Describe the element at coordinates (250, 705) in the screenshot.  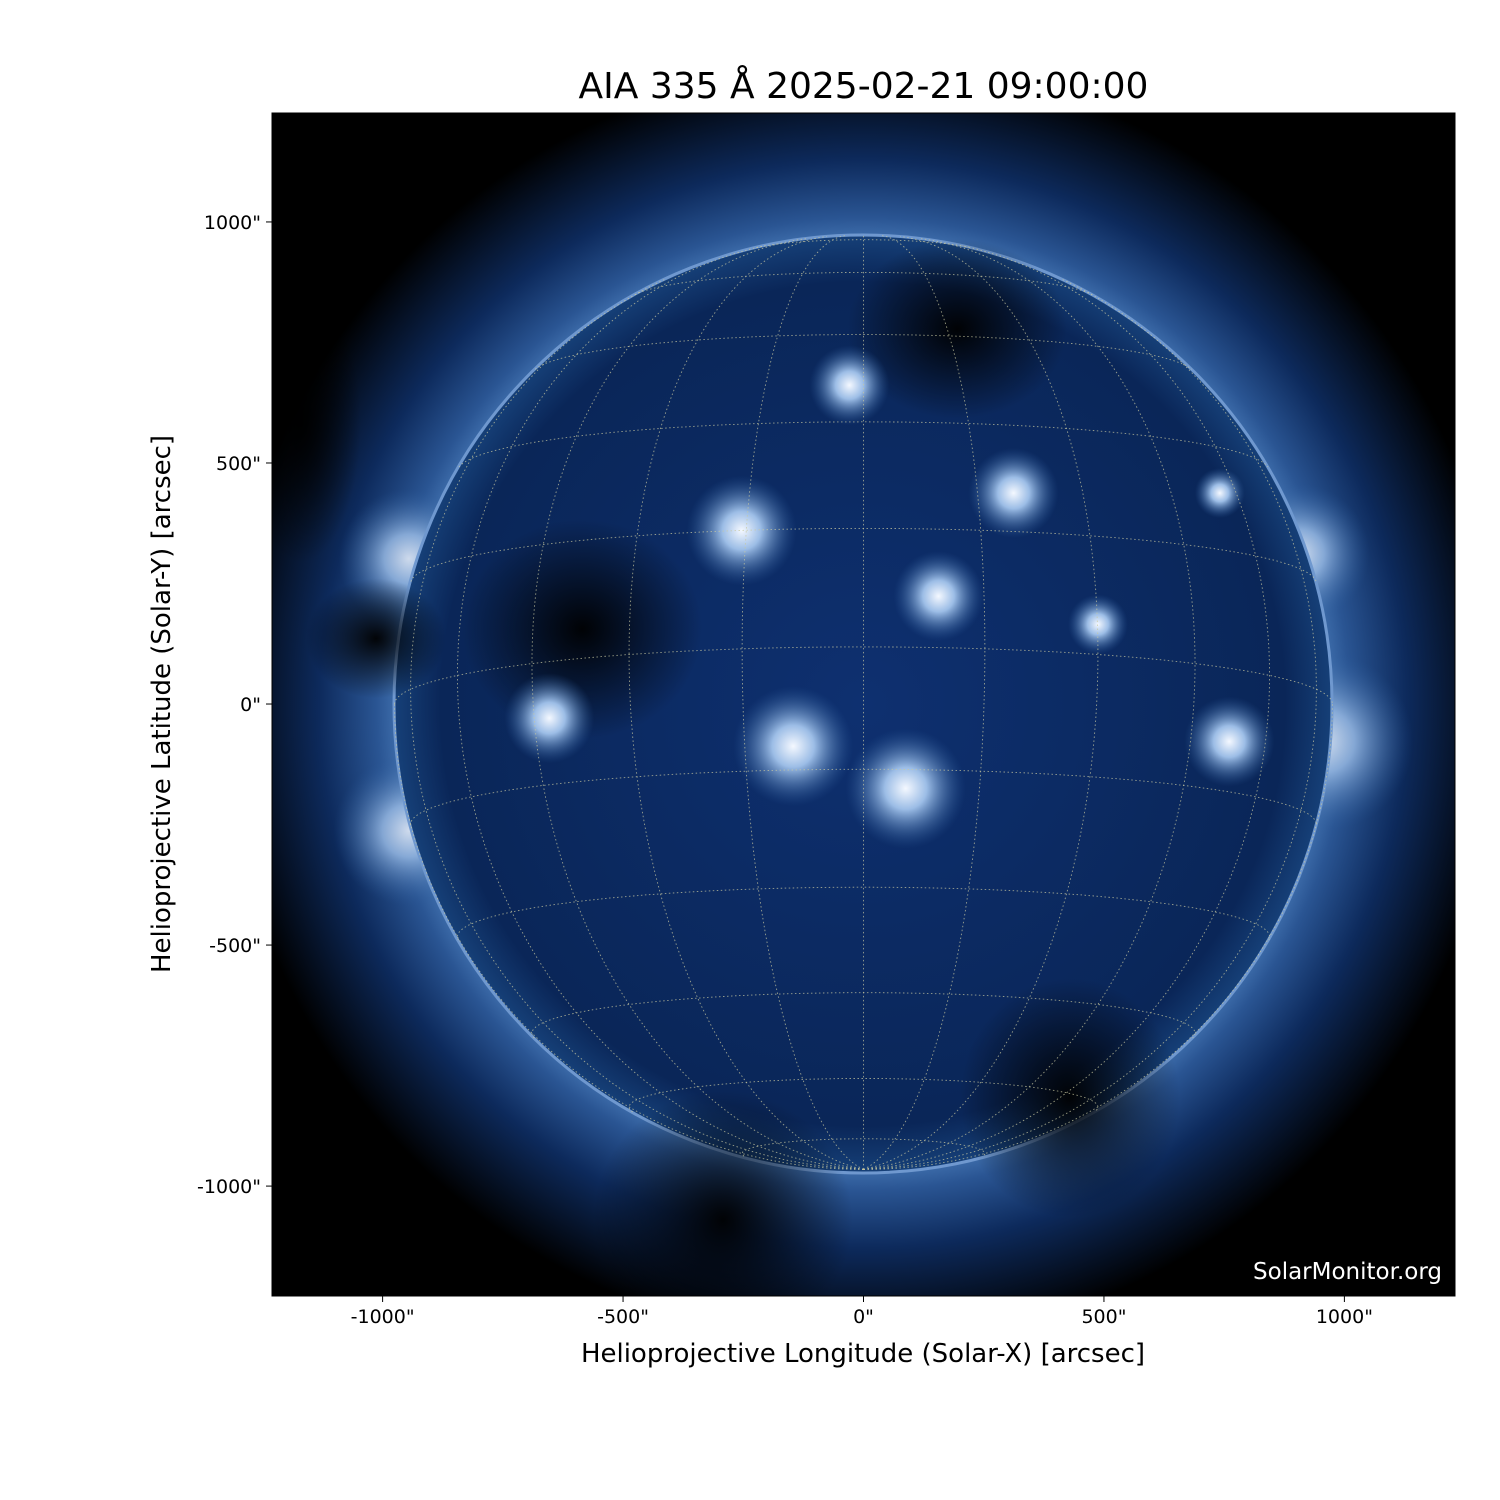
I see `y-tick-label: 0"` at that location.